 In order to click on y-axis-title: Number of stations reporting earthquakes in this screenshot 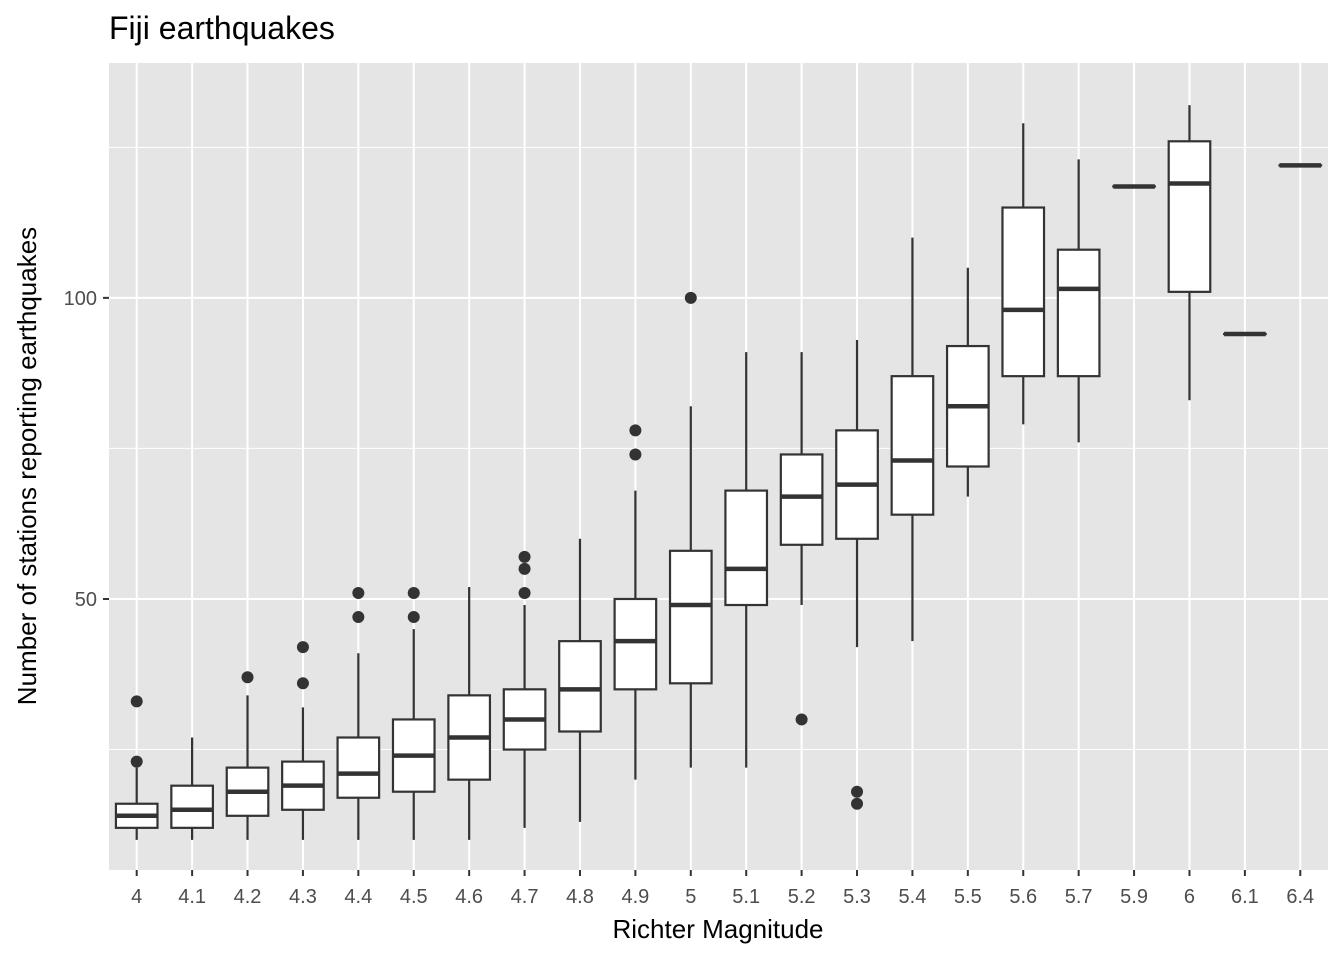, I will do `click(27, 466)`.